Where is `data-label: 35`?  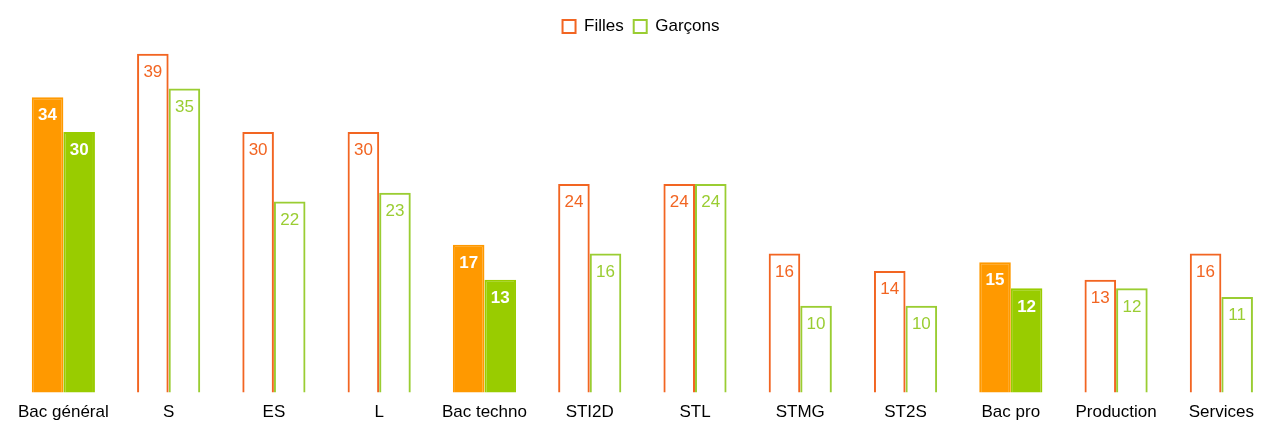 data-label: 35 is located at coordinates (184, 106).